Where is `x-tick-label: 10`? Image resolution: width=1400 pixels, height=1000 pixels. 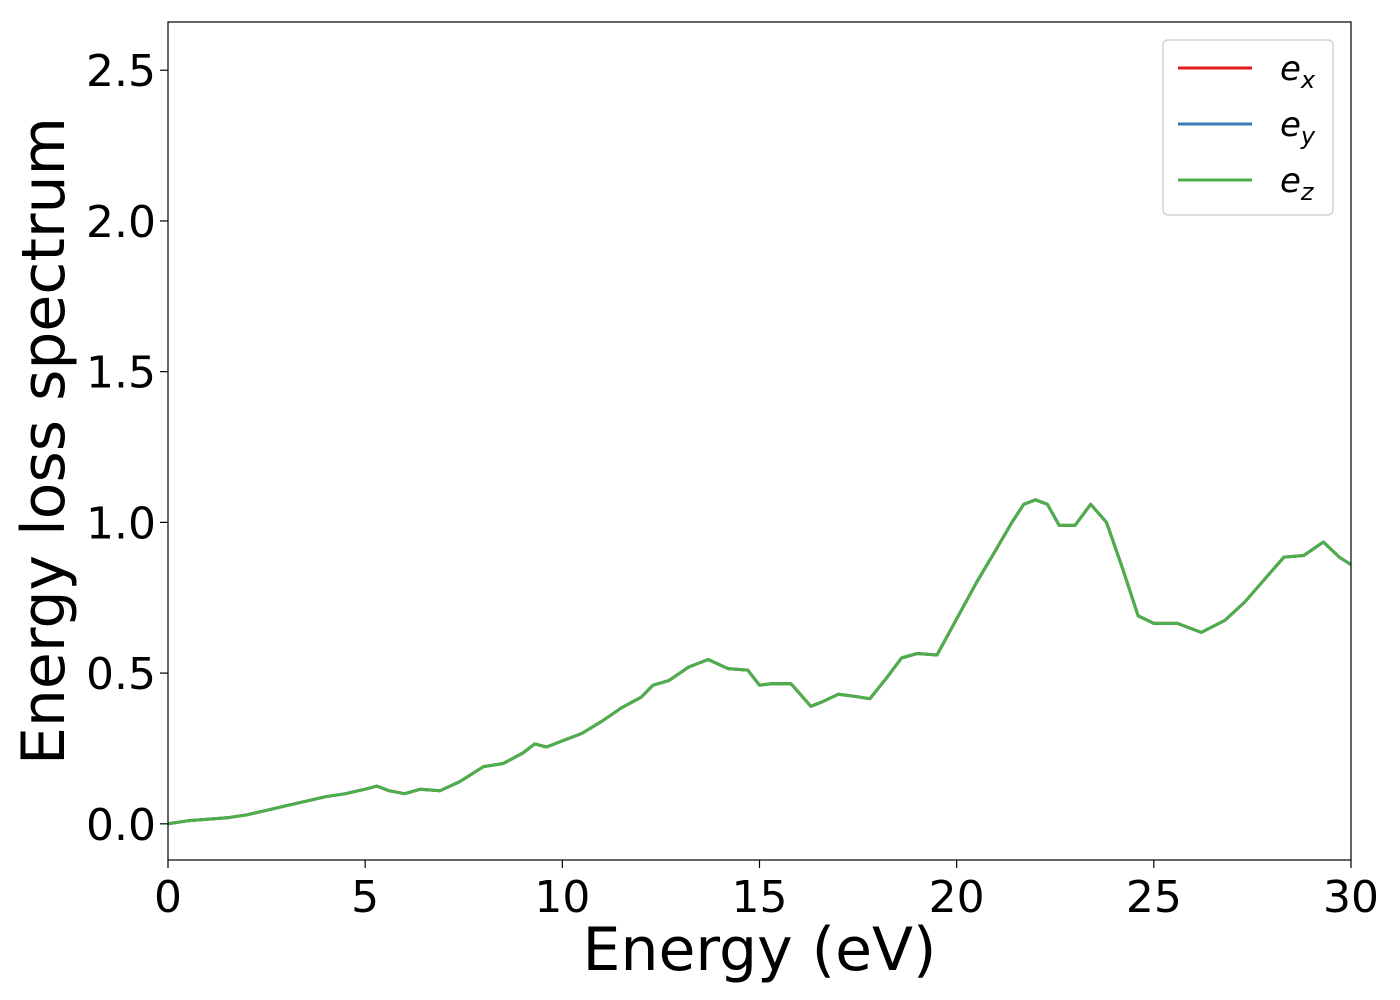 x-tick-label: 10 is located at coordinates (562, 897).